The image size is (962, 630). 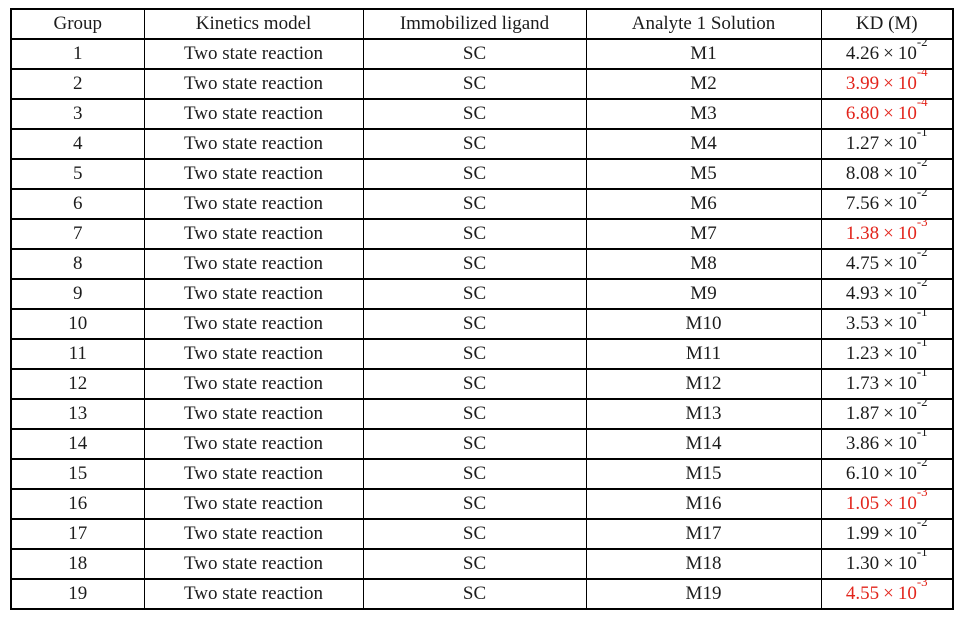 I want to click on cell-analyte: M6, so click(x=703, y=204).